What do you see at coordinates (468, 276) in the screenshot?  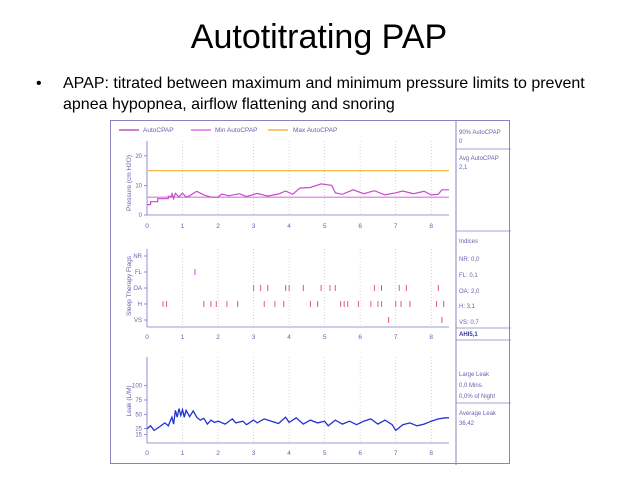 I see `index-fl: FL: 0,1` at bounding box center [468, 276].